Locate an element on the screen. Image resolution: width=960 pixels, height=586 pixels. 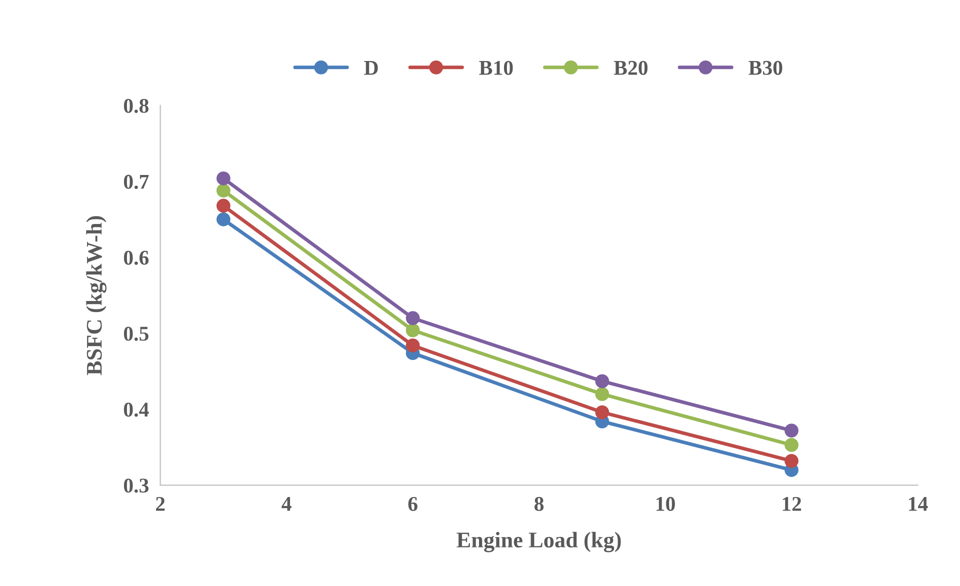
y-axis-title: BSFC (kg/kW-h) is located at coordinates (96, 296).